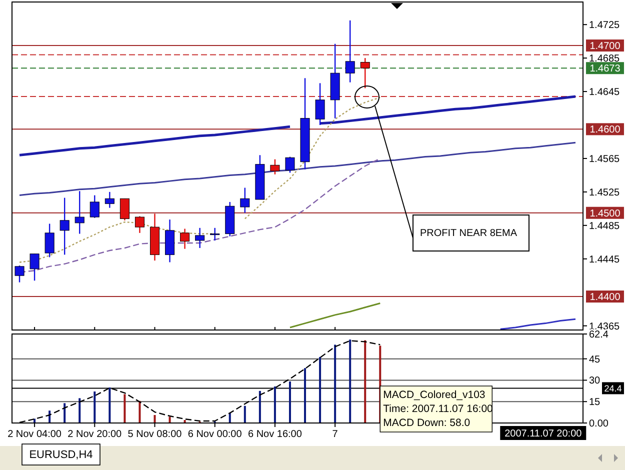 The width and height of the screenshot is (625, 470). I want to click on annotation: PROFIT NEAR 8EMA, so click(469, 233).